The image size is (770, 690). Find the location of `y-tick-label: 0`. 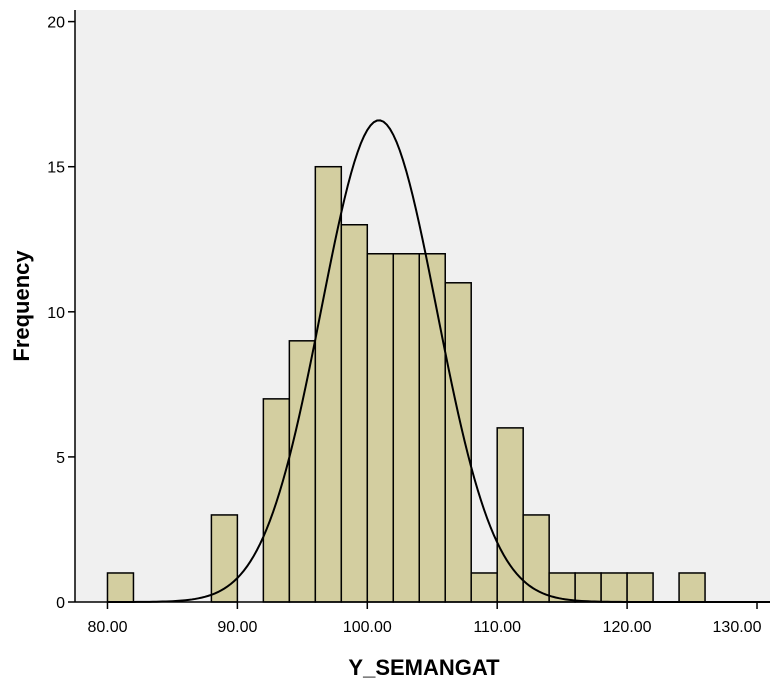

y-tick-label: 0 is located at coordinates (60, 603).